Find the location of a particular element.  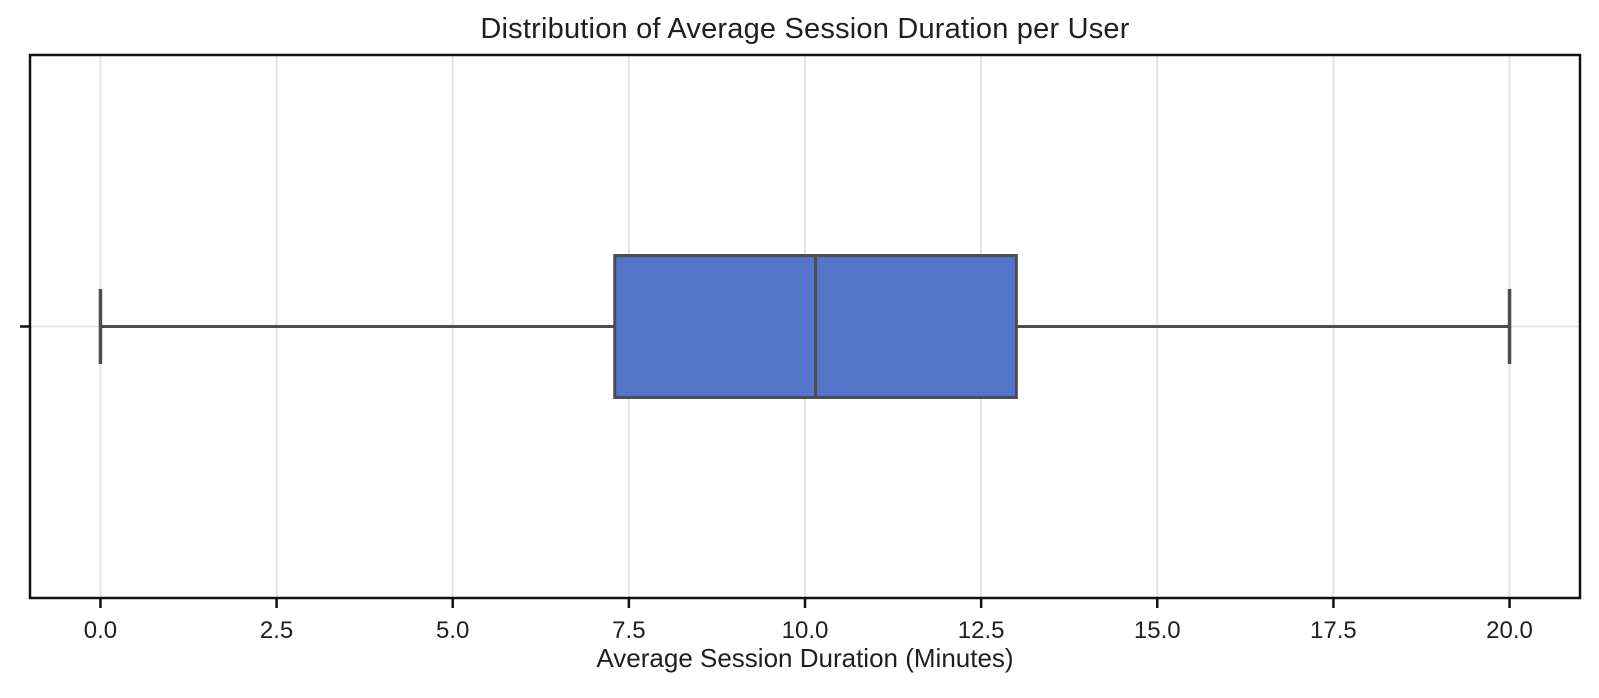

x-tick-label: 15.0 is located at coordinates (1157, 630).